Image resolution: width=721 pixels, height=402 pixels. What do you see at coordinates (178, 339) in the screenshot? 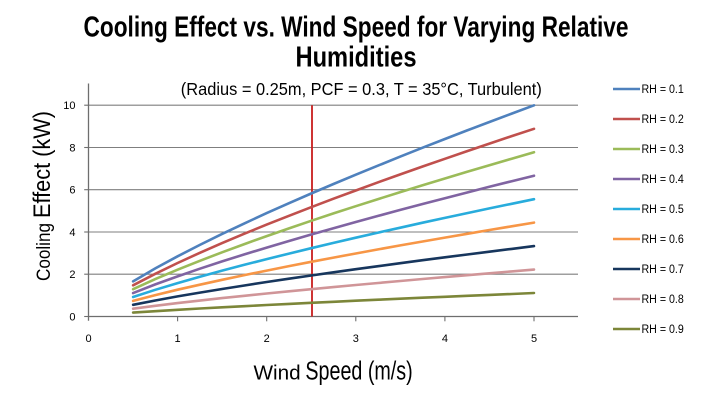
I see `svg-text: 1` at bounding box center [178, 339].